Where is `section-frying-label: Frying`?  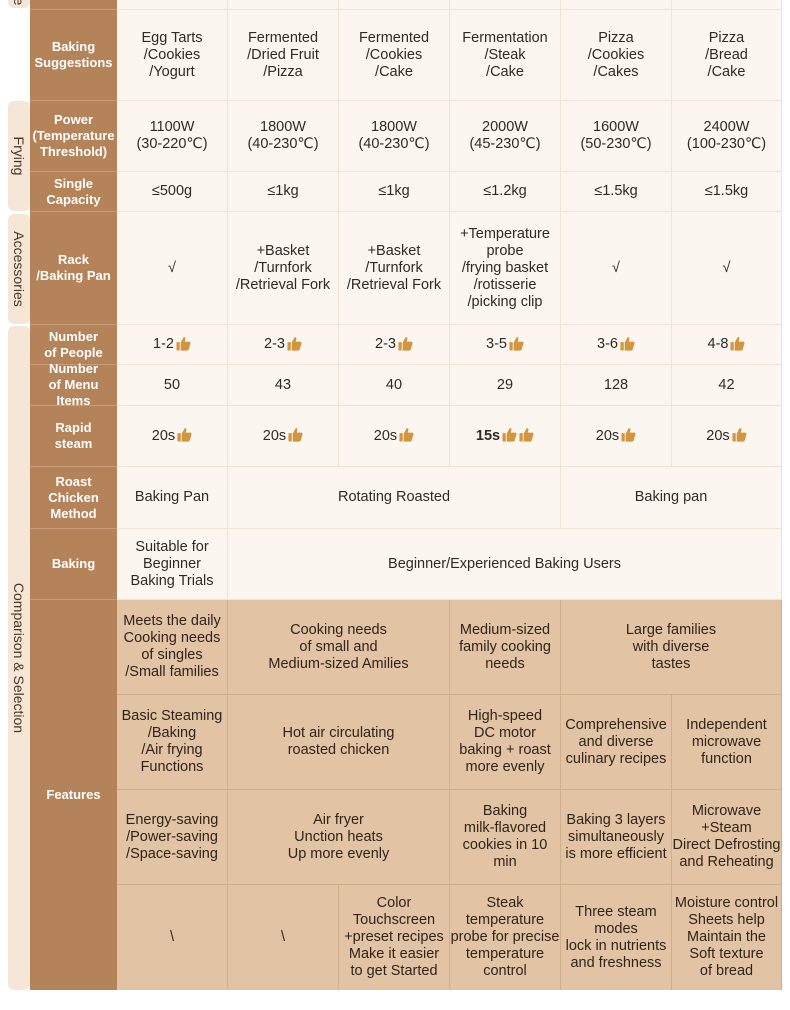 section-frying-label: Frying is located at coordinates (19, 156).